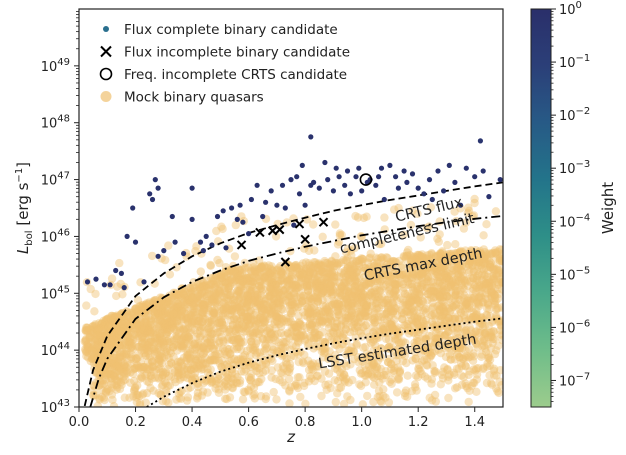 The image size is (626, 455). I want to click on y-tick-label: 1048, so click(55, 123).